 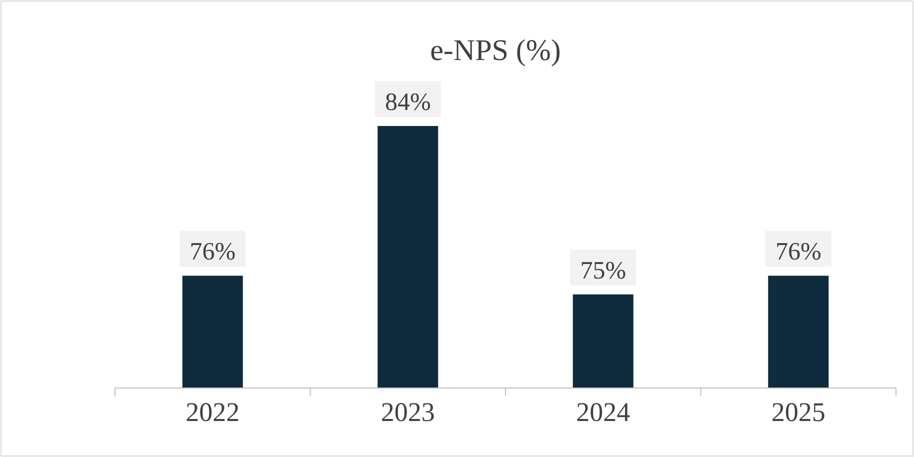 I want to click on x-tick-label: 2022, so click(x=213, y=412).